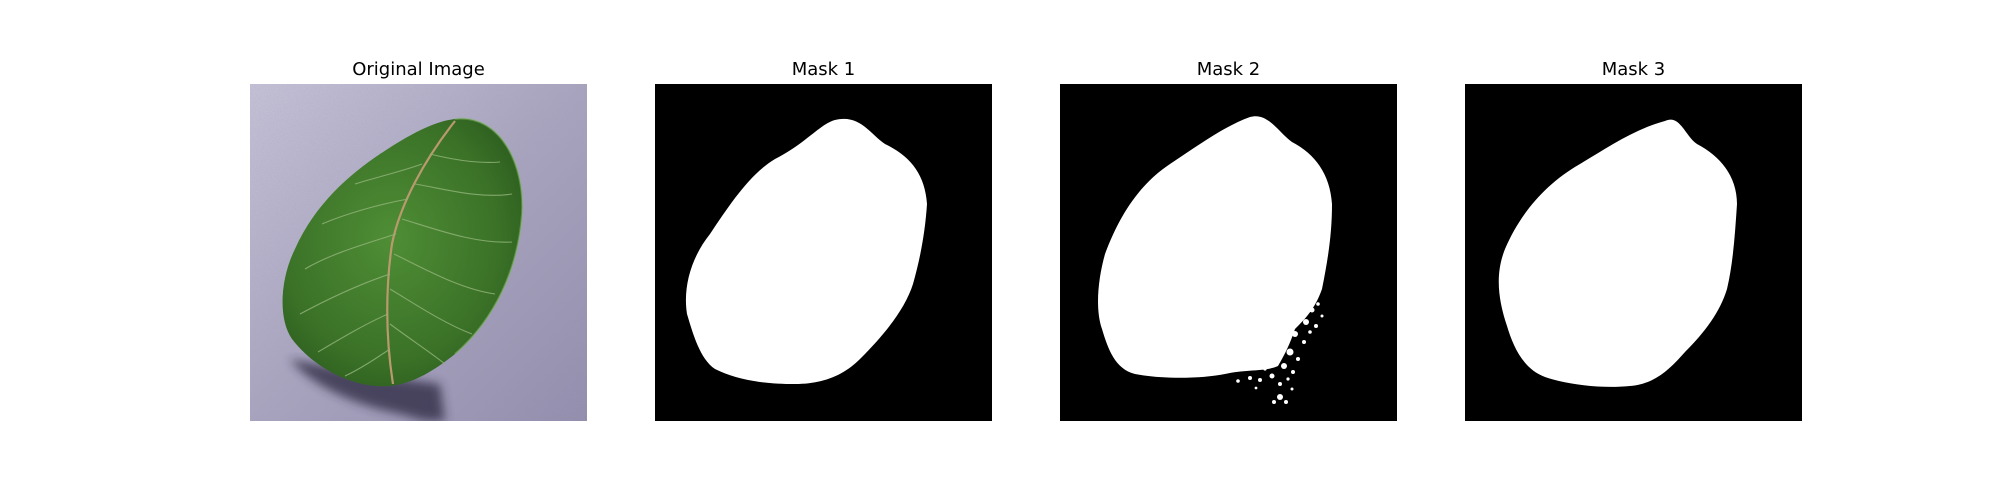 This screenshot has width=2000, height=500. What do you see at coordinates (1280, 353) in the screenshot?
I see `mask-noise` at bounding box center [1280, 353].